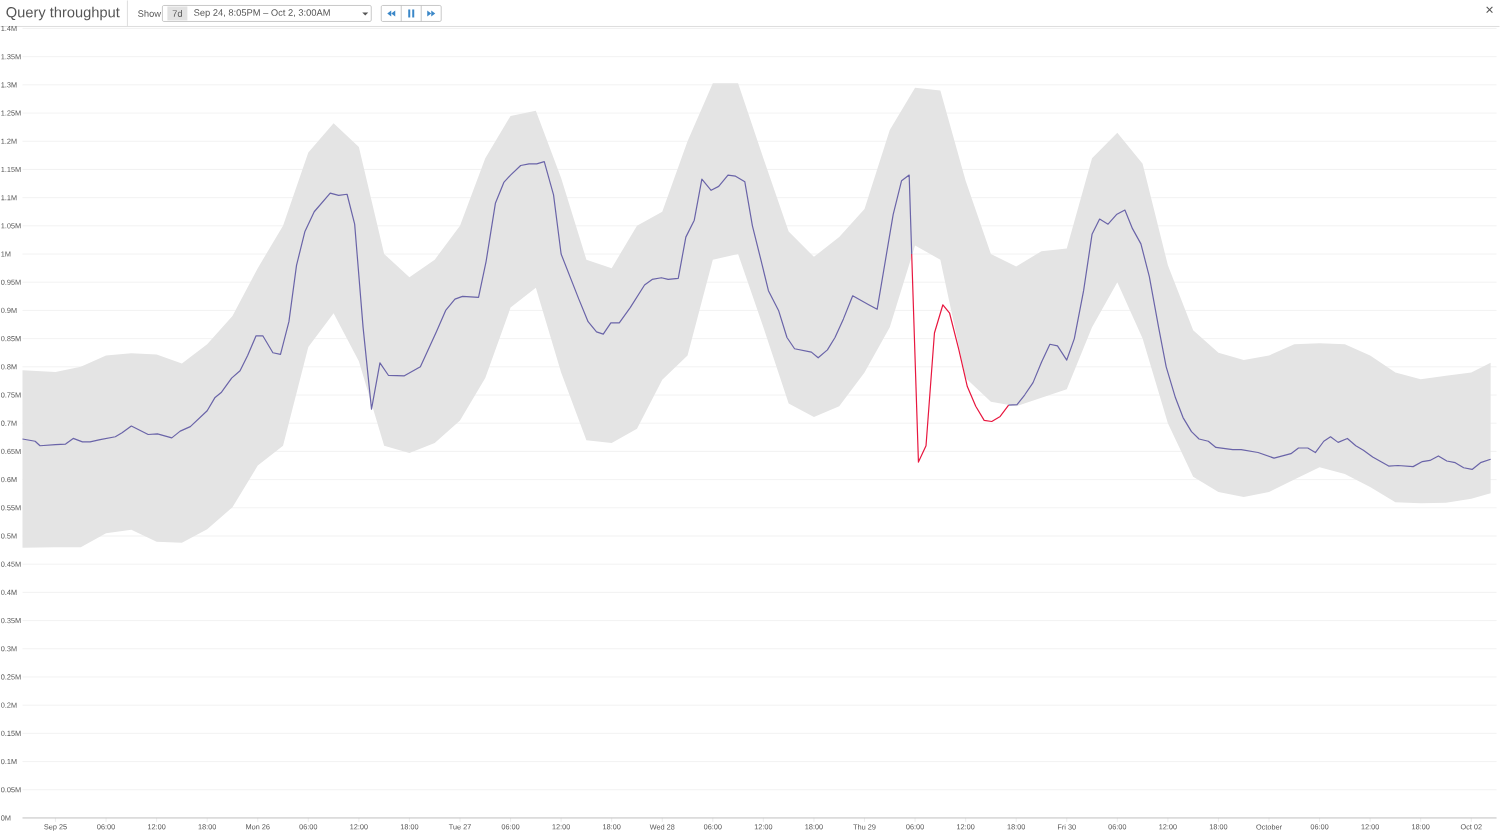 This screenshot has width=1500, height=839. Describe the element at coordinates (177, 13) in the screenshot. I see `text: 7d` at that location.